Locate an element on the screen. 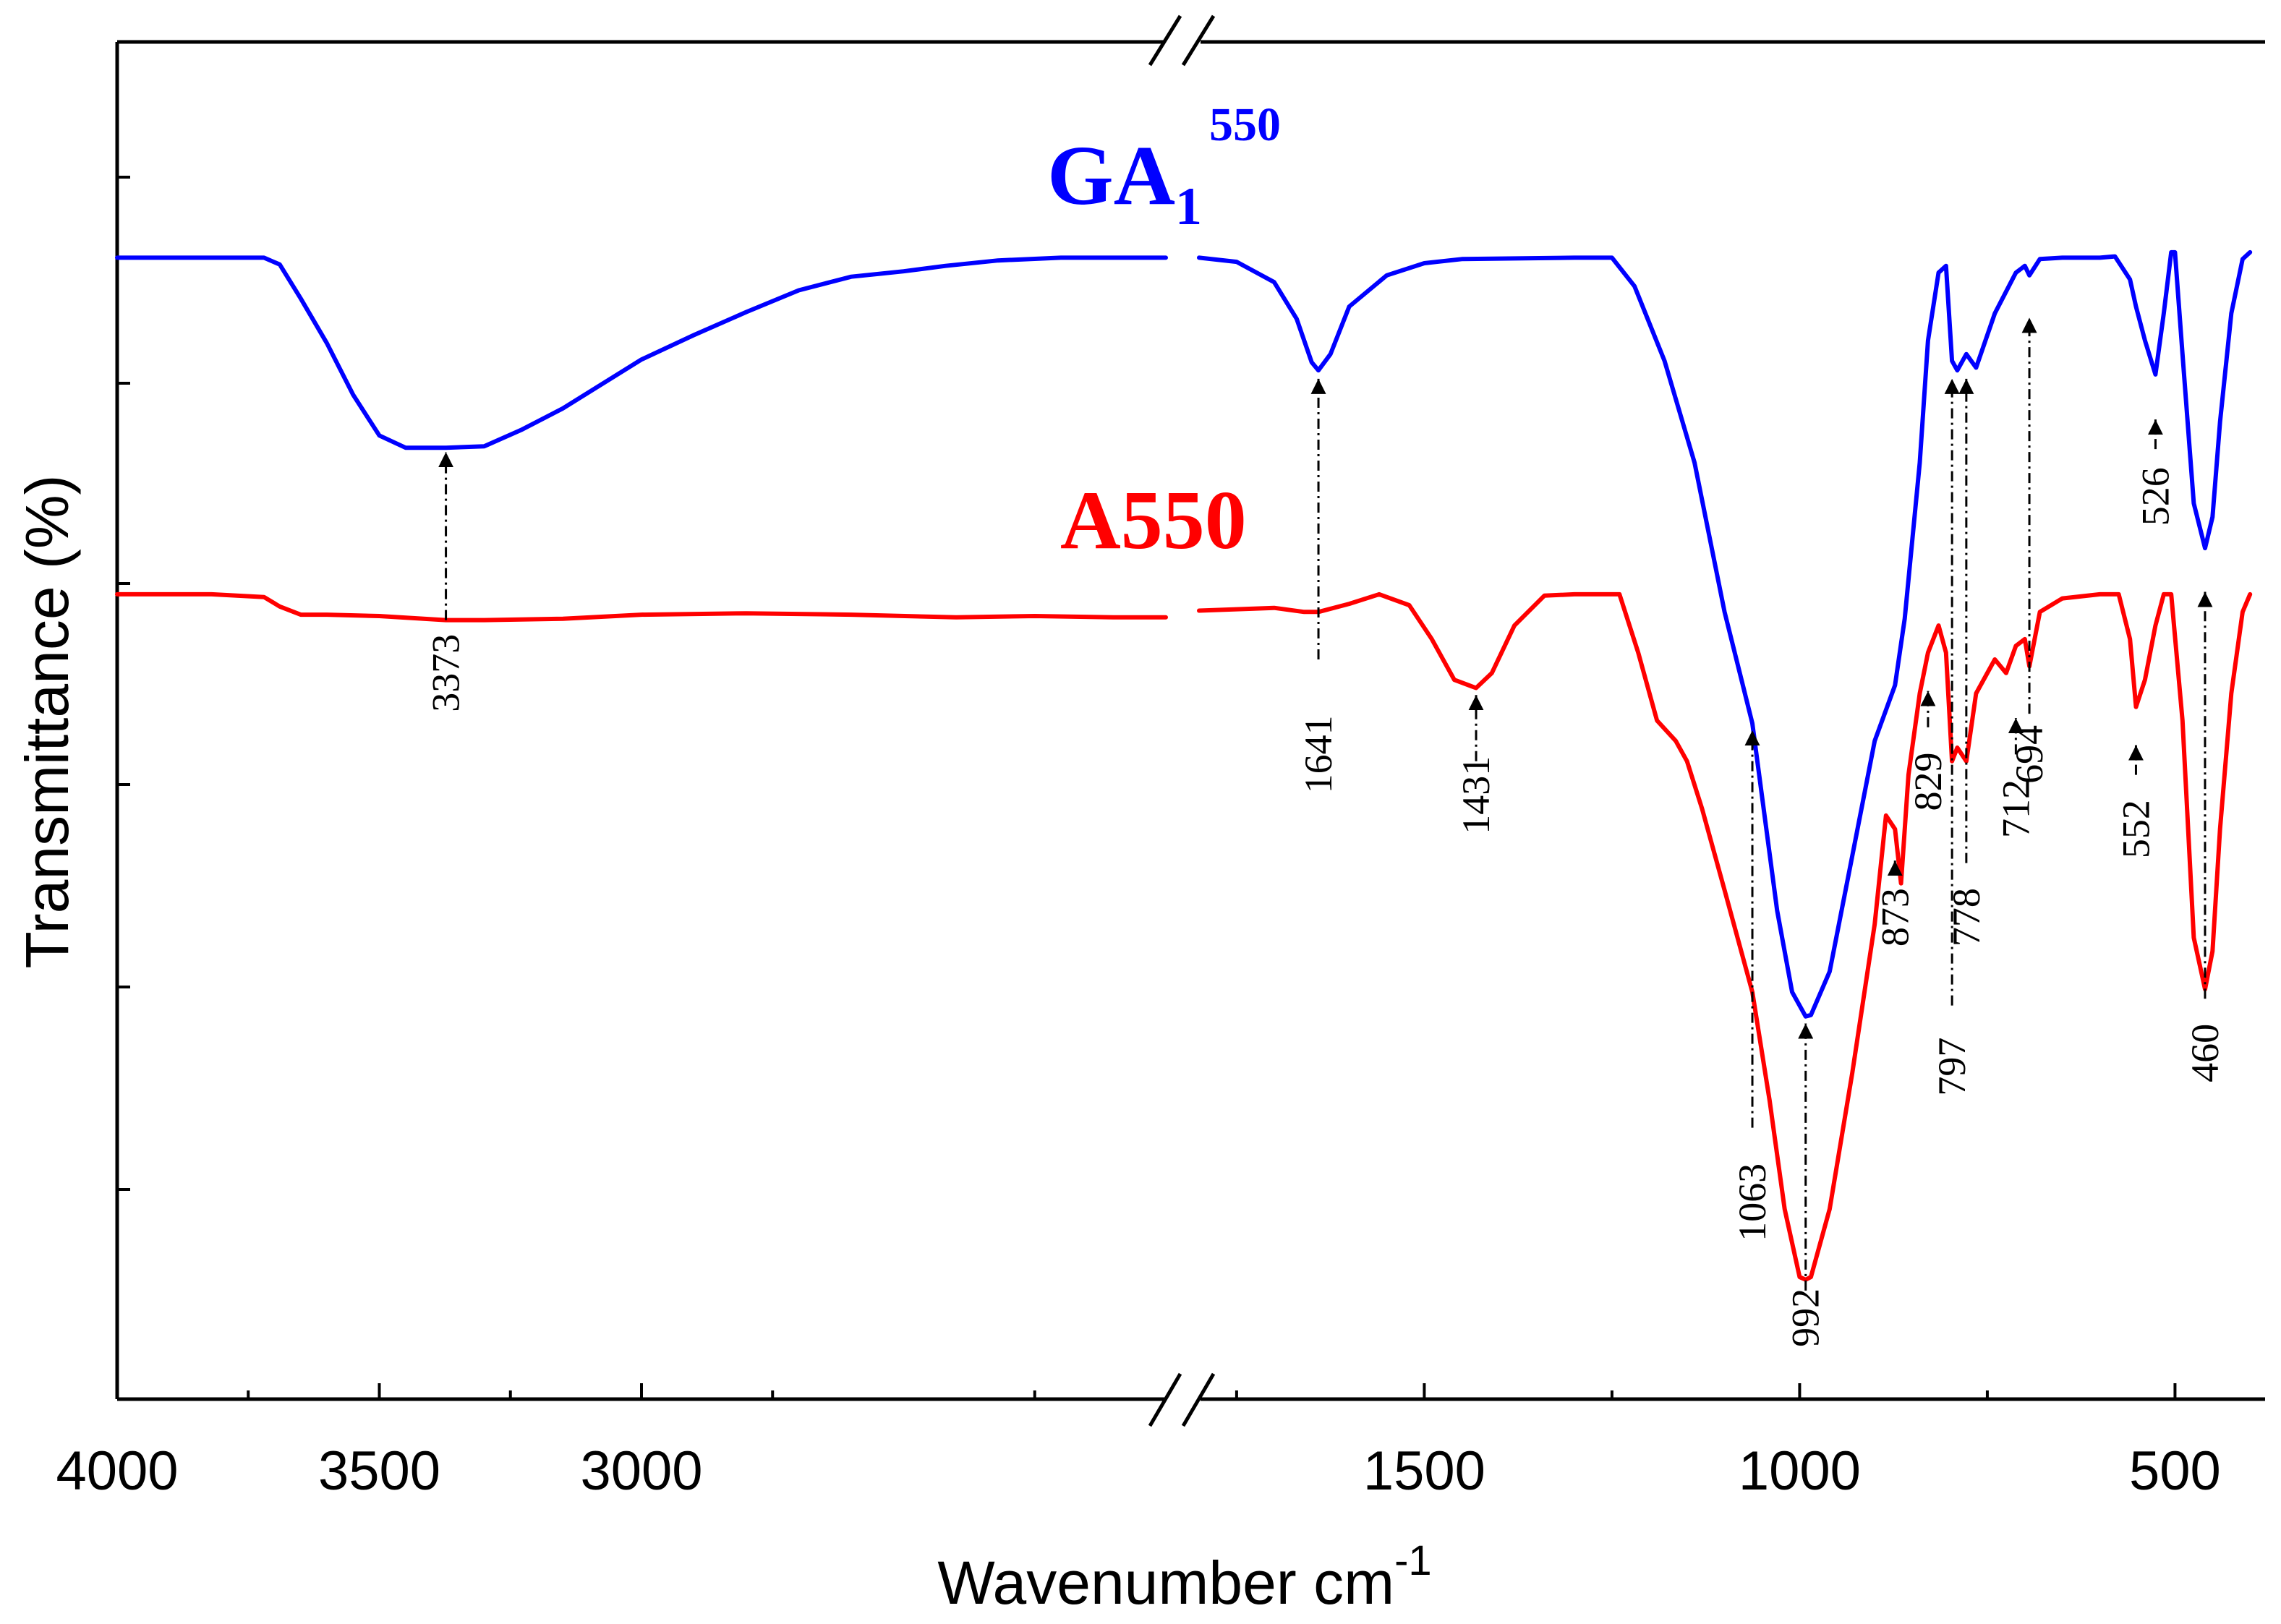  peak-label-797: 797 is located at coordinates (1952, 1067).